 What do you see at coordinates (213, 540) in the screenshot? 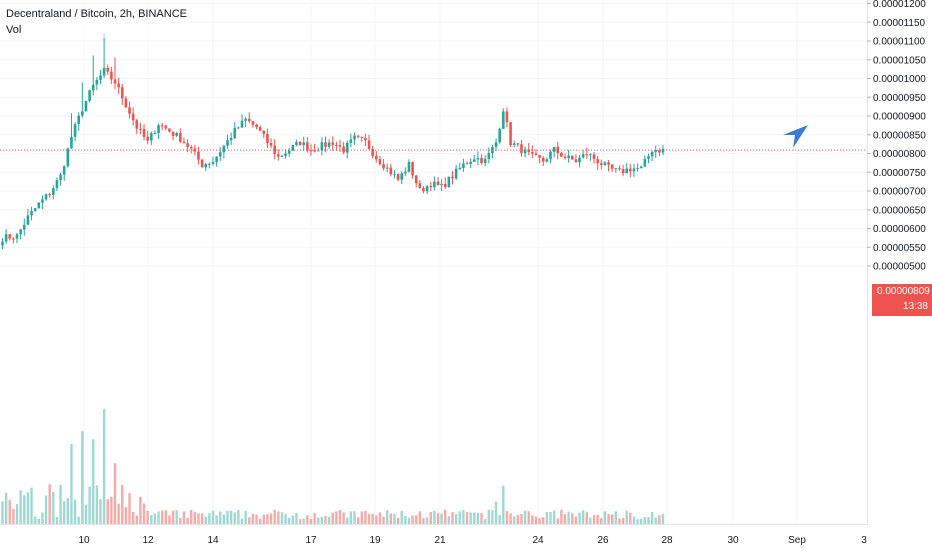
I see `x-tick-label: 14` at bounding box center [213, 540].